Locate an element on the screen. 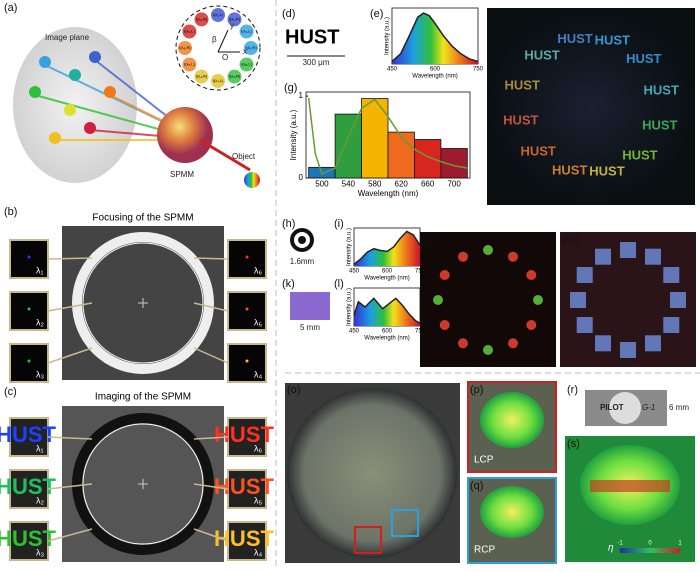 The height and width of the screenshot is (572, 700). label: RCP is located at coordinates (484, 550).